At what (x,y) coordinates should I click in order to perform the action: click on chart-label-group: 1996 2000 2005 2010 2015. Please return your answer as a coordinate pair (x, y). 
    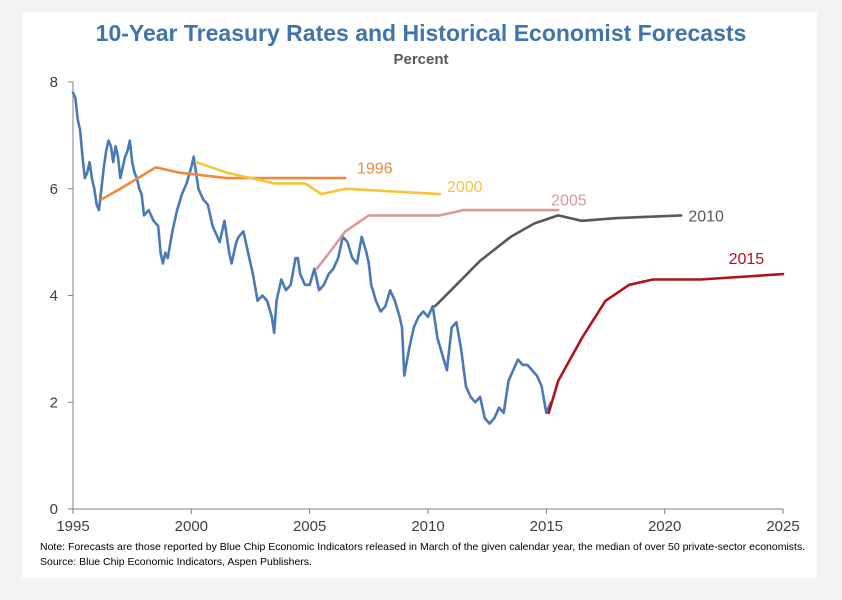
    Looking at the image, I should click on (560, 214).